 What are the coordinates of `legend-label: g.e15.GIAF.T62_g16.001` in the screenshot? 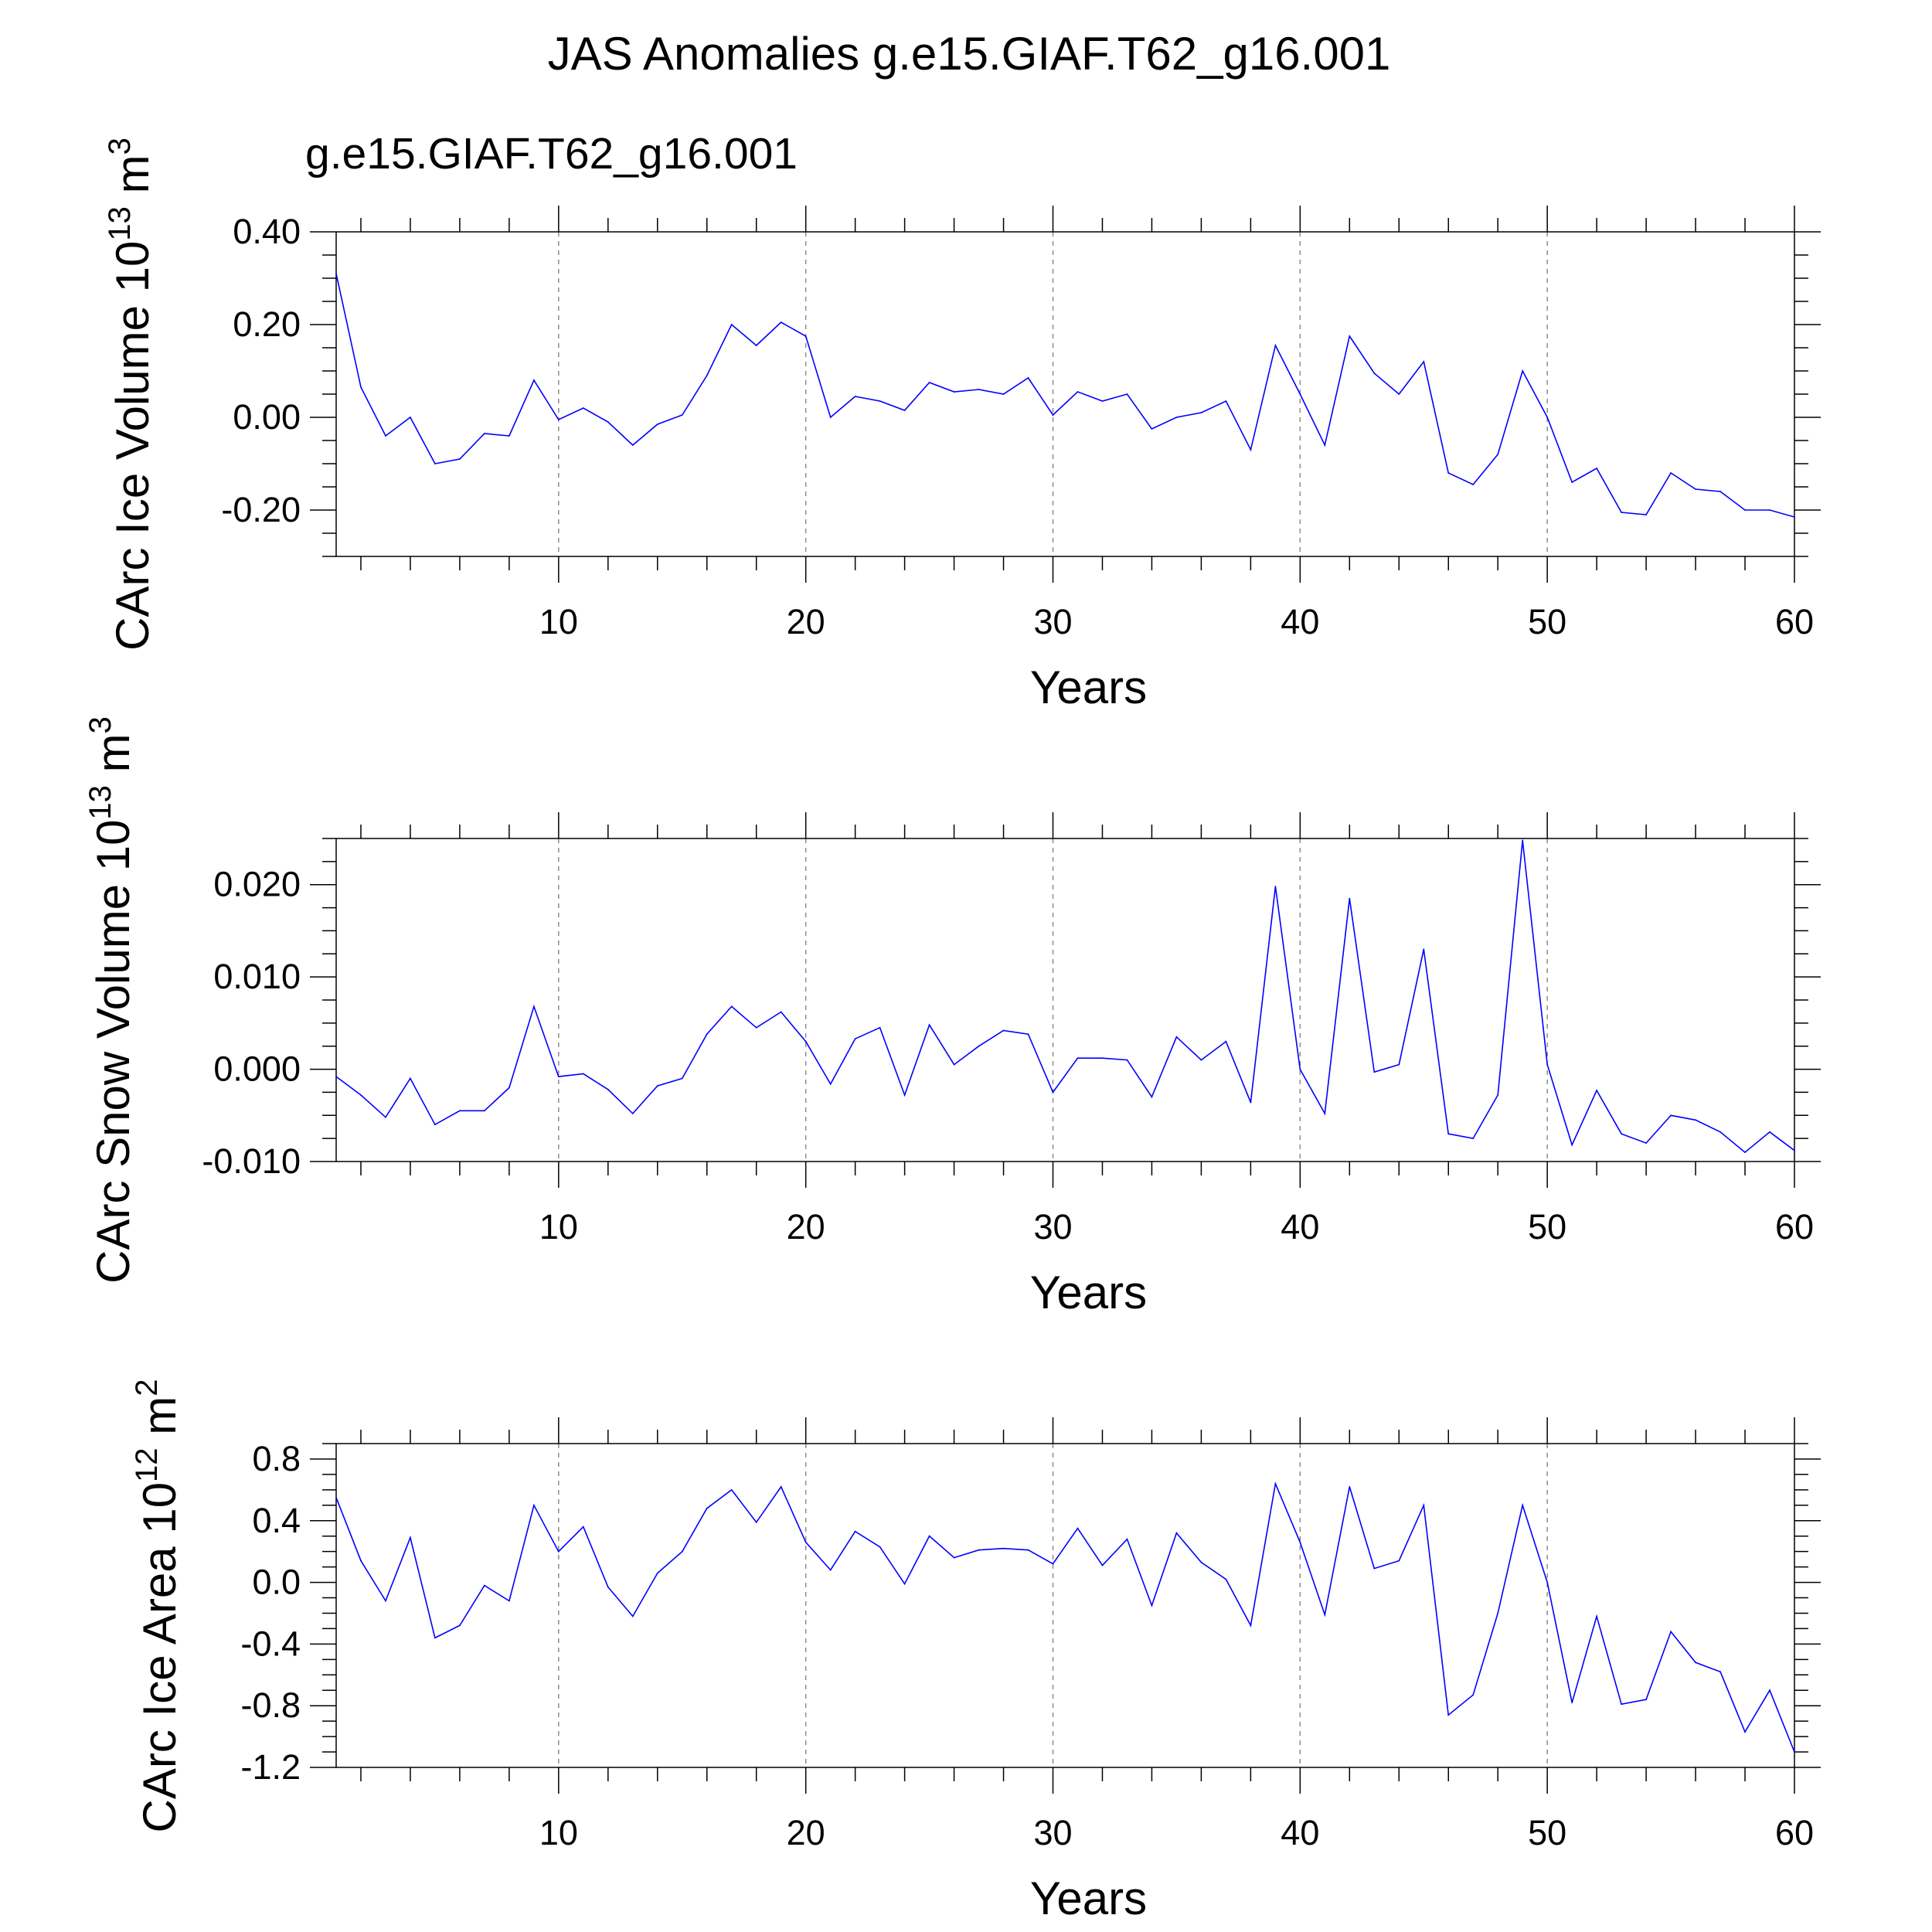 It's located at (551, 154).